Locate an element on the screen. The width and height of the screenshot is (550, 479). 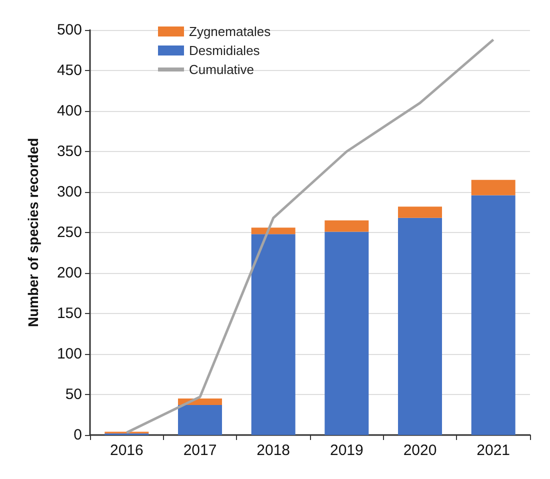
x-tick-label: 2016 is located at coordinates (127, 450).